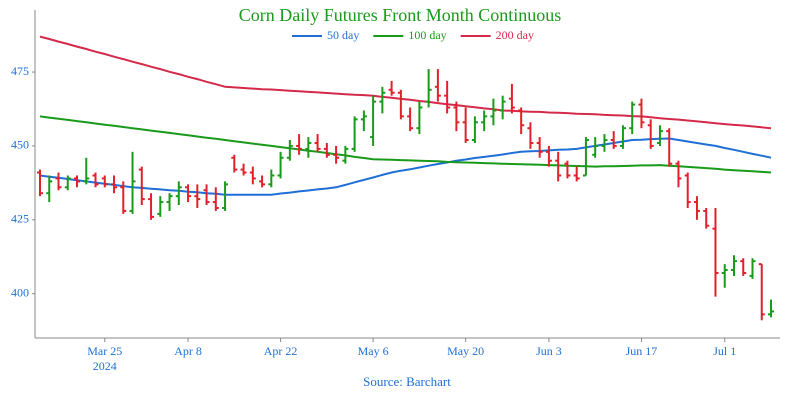 The height and width of the screenshot is (400, 800). What do you see at coordinates (724, 351) in the screenshot?
I see `x-tick-label: Jul 1` at bounding box center [724, 351].